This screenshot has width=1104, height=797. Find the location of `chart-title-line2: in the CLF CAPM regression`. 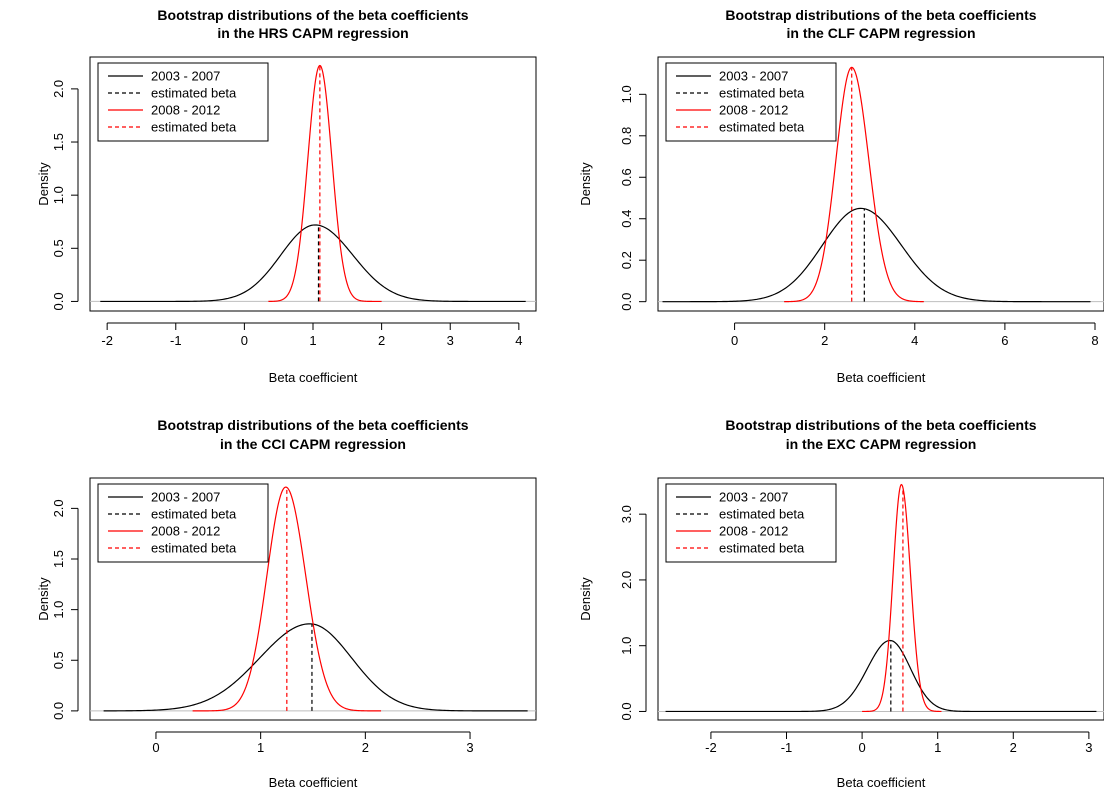

chart-title-line2: in the CLF CAPM regression is located at coordinates (880, 33).